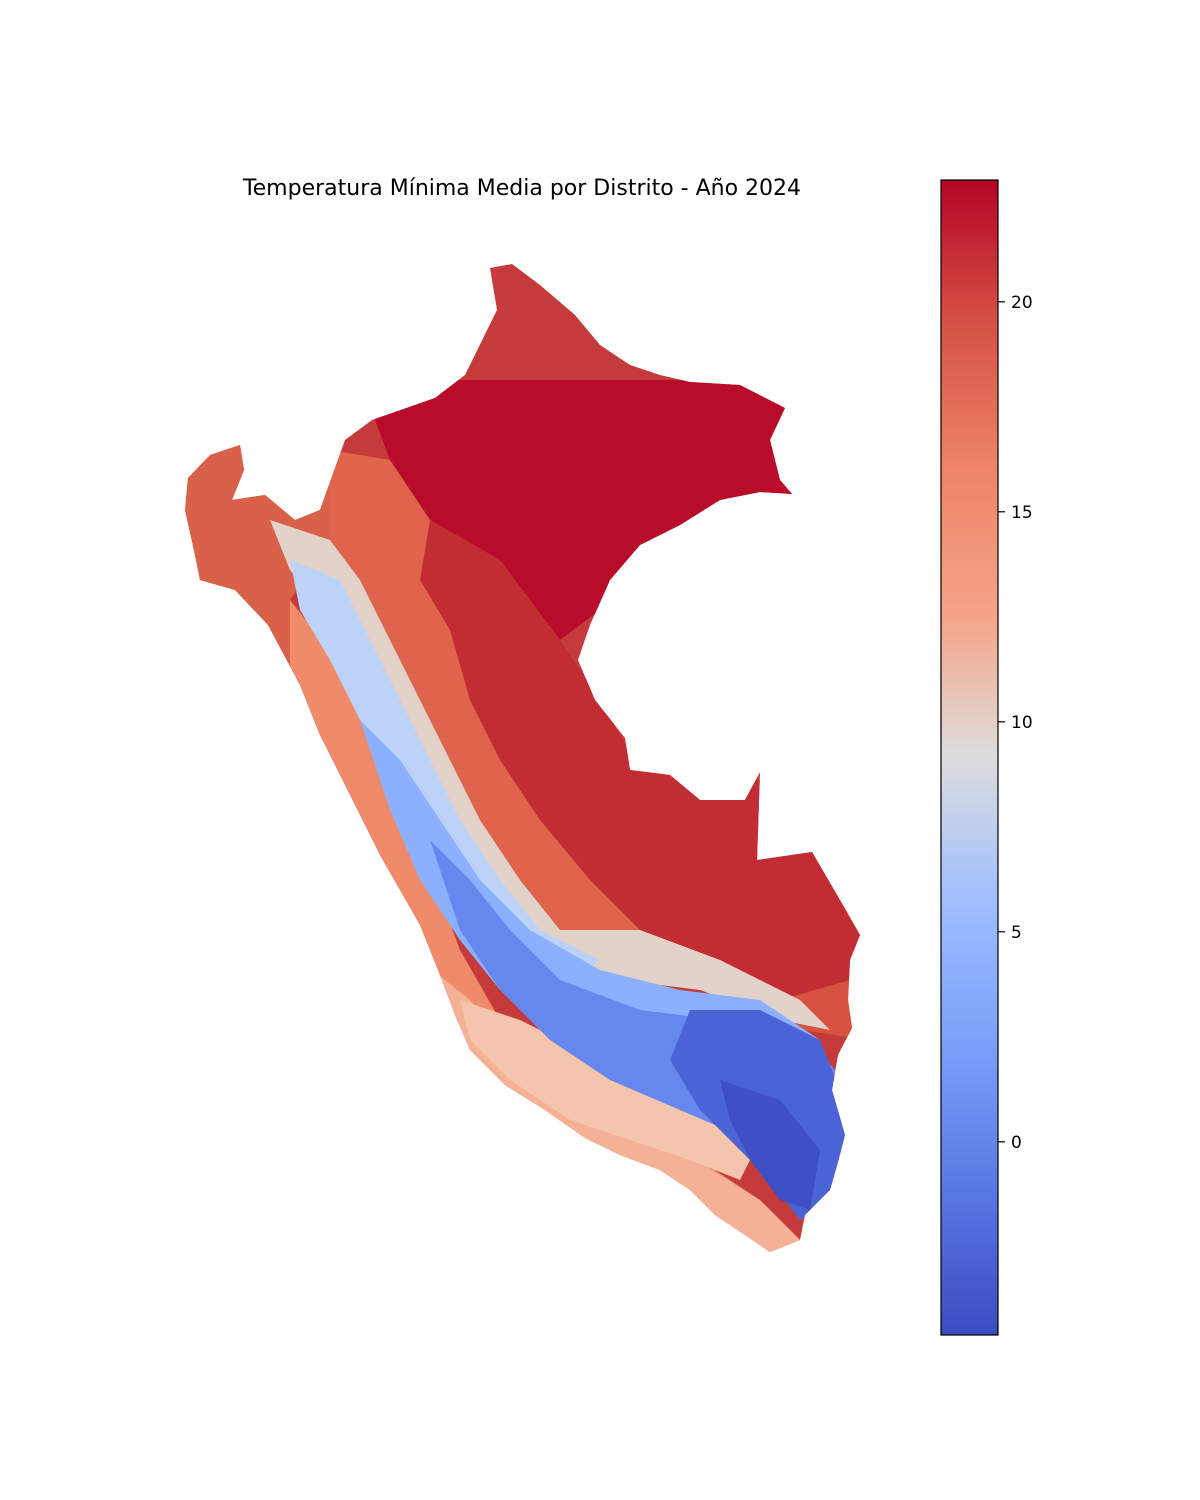 Image resolution: width=1200 pixels, height=1500 pixels. Describe the element at coordinates (1022, 303) in the screenshot. I see `colorbar-tick-label: 20` at that location.